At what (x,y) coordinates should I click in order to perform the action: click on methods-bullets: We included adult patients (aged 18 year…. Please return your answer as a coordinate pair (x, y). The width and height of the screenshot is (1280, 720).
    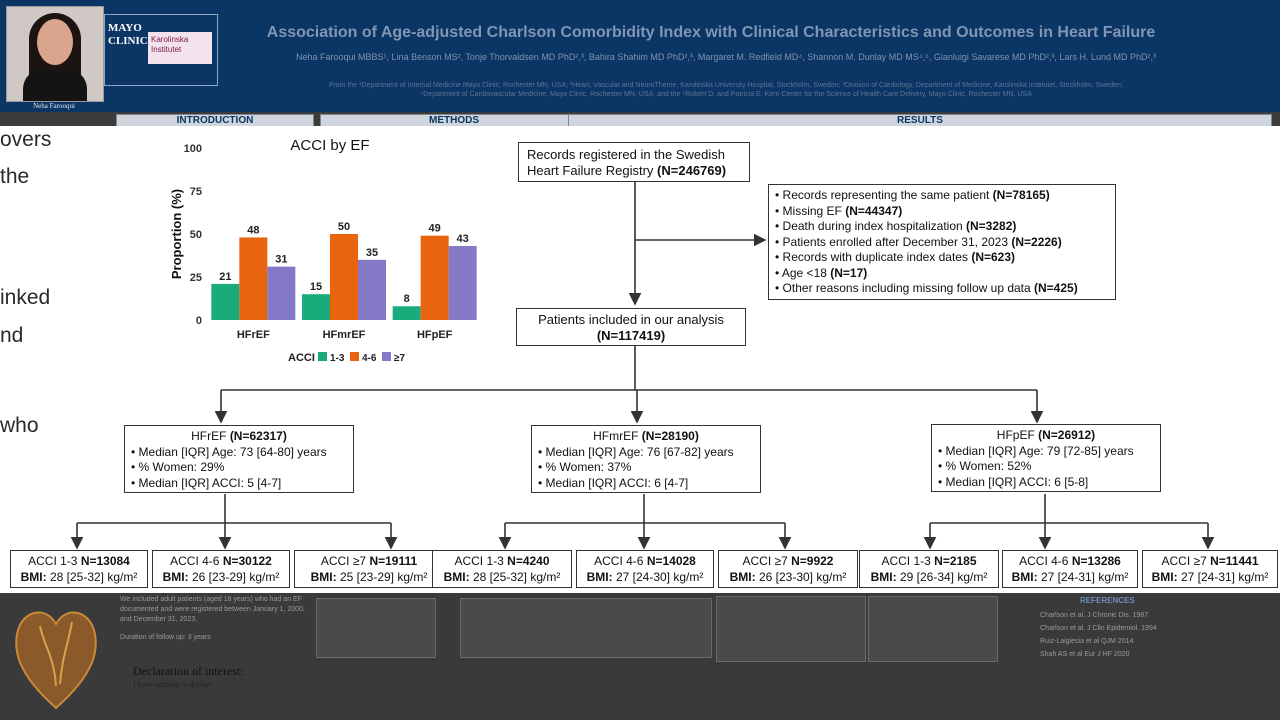
    Looking at the image, I should click on (215, 619).